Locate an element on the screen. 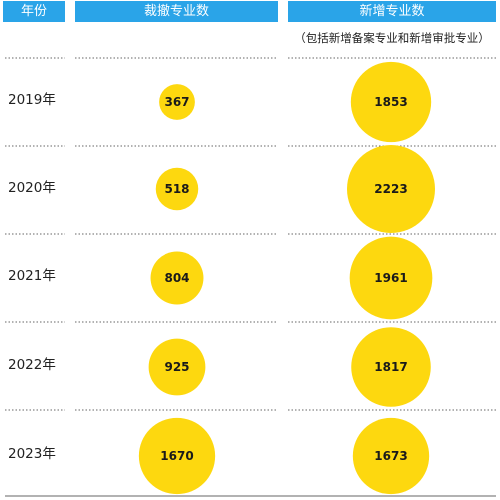 The width and height of the screenshot is (500, 500). added-value-label-1: 2223 is located at coordinates (390, 189).